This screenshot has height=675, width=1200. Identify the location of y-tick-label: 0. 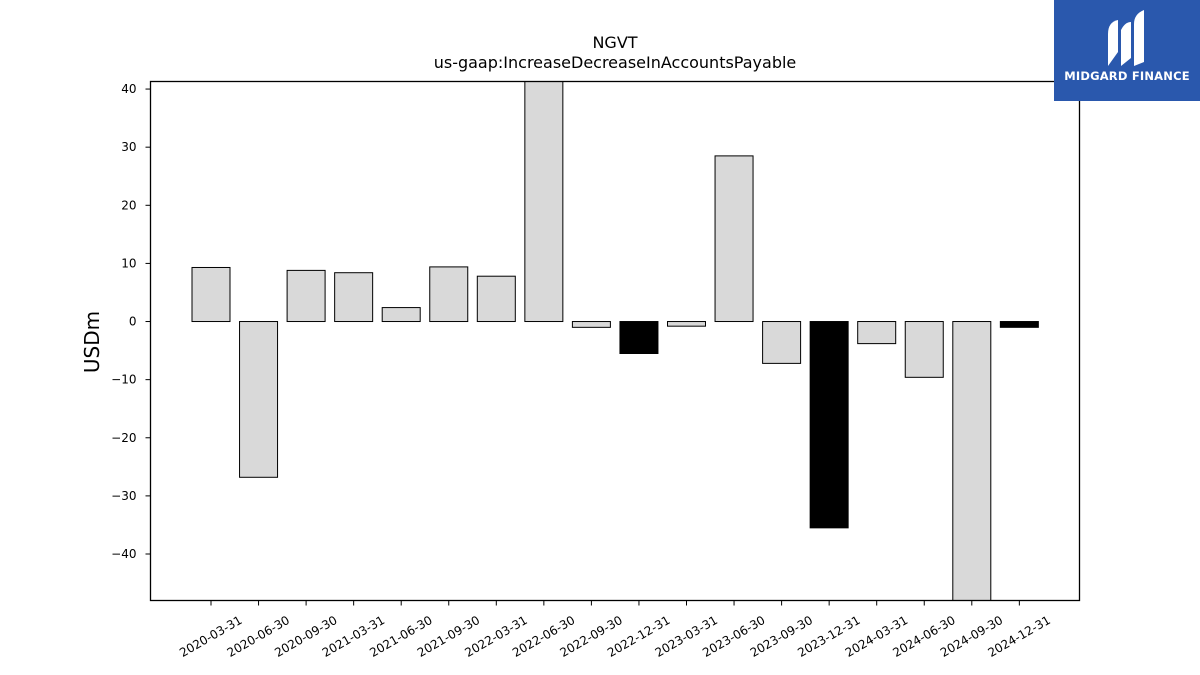
(133, 322).